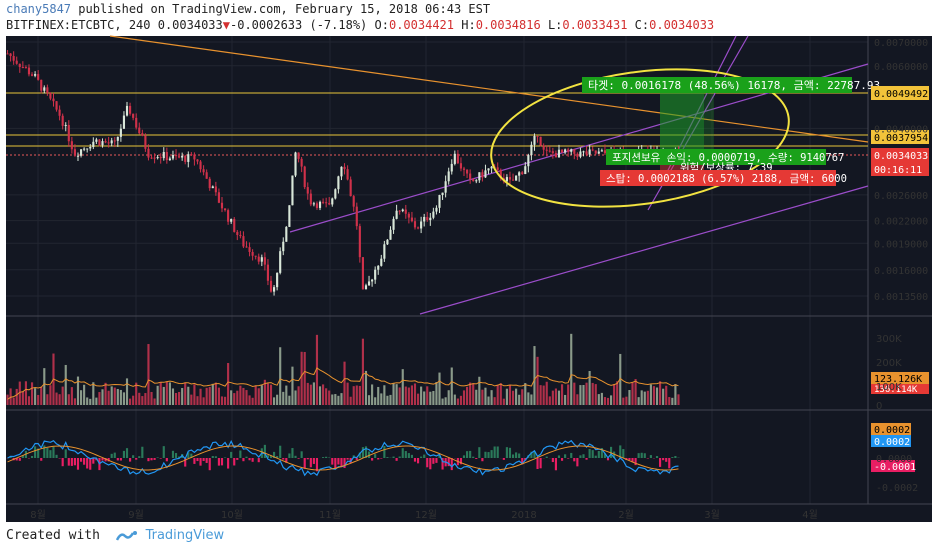  Describe the element at coordinates (901, 129) in the screenshot. I see `price-tick-label: 0.0040000` at that location.